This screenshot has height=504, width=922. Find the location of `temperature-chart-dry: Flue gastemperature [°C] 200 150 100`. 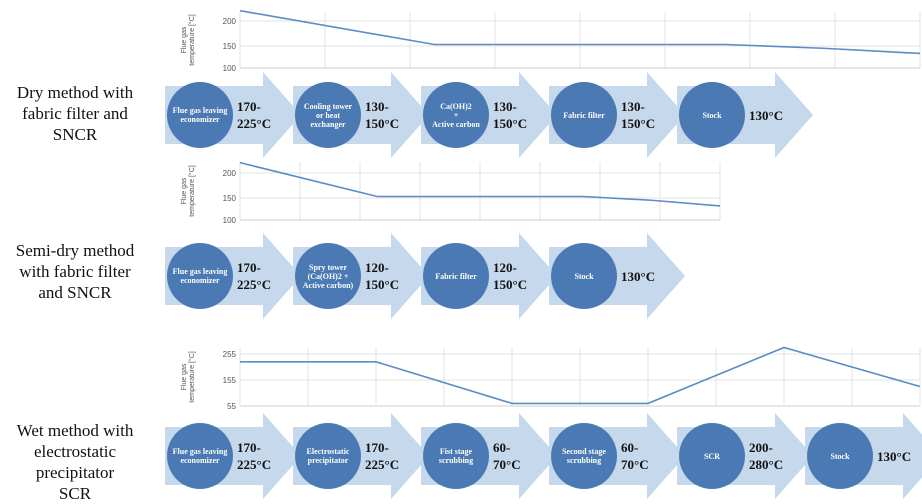

temperature-chart-dry: Flue gastemperature [°C] 200 150 100 is located at coordinates (540, 40).